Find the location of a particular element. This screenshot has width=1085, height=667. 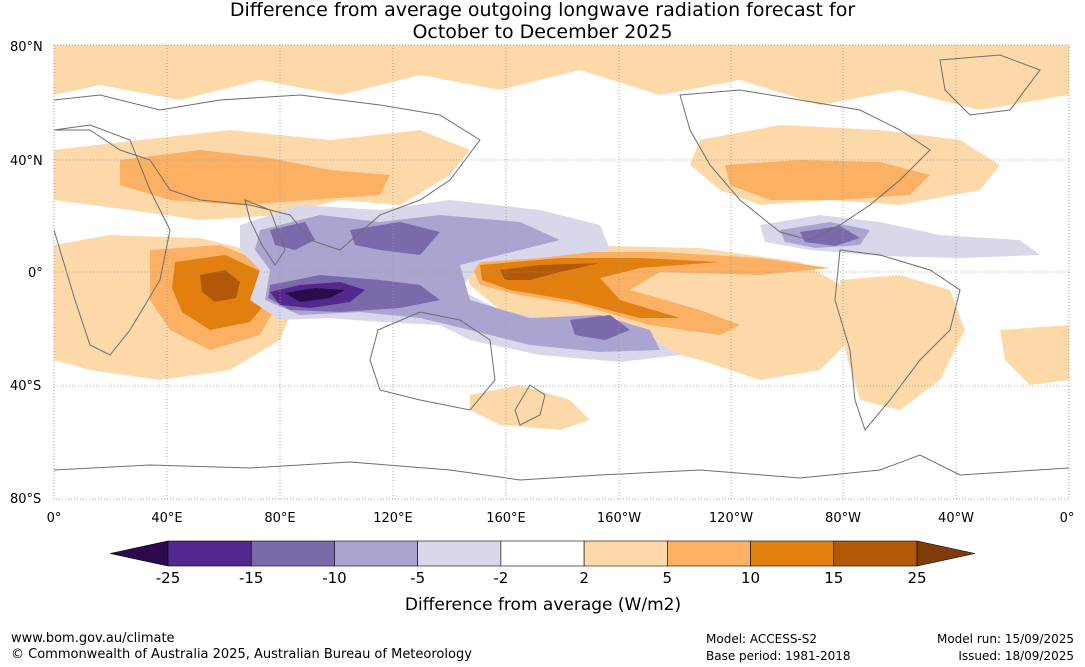

anomaly-region-caribbean-strong is located at coordinates (830, 236).